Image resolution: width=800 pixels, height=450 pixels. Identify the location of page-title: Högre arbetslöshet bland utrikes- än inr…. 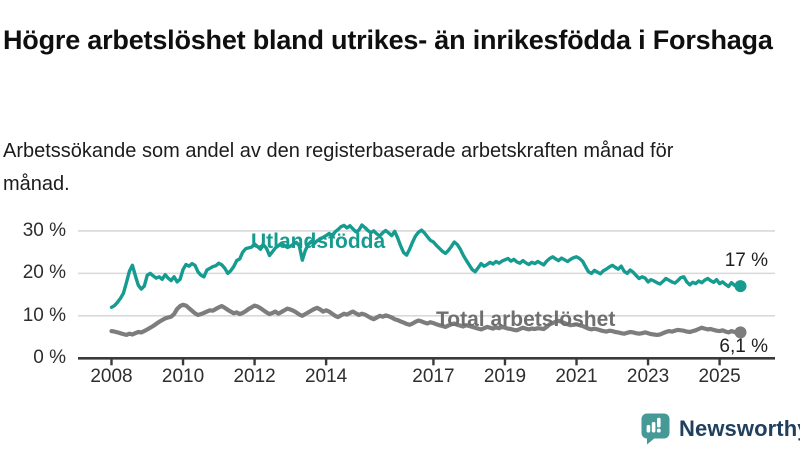
(388, 40).